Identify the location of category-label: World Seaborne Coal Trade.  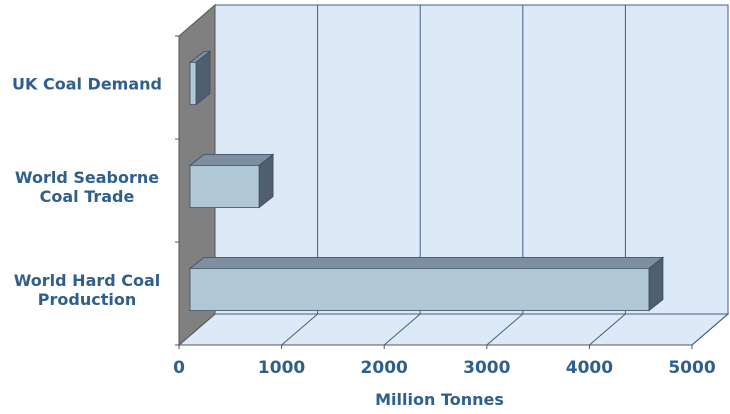
(87, 187).